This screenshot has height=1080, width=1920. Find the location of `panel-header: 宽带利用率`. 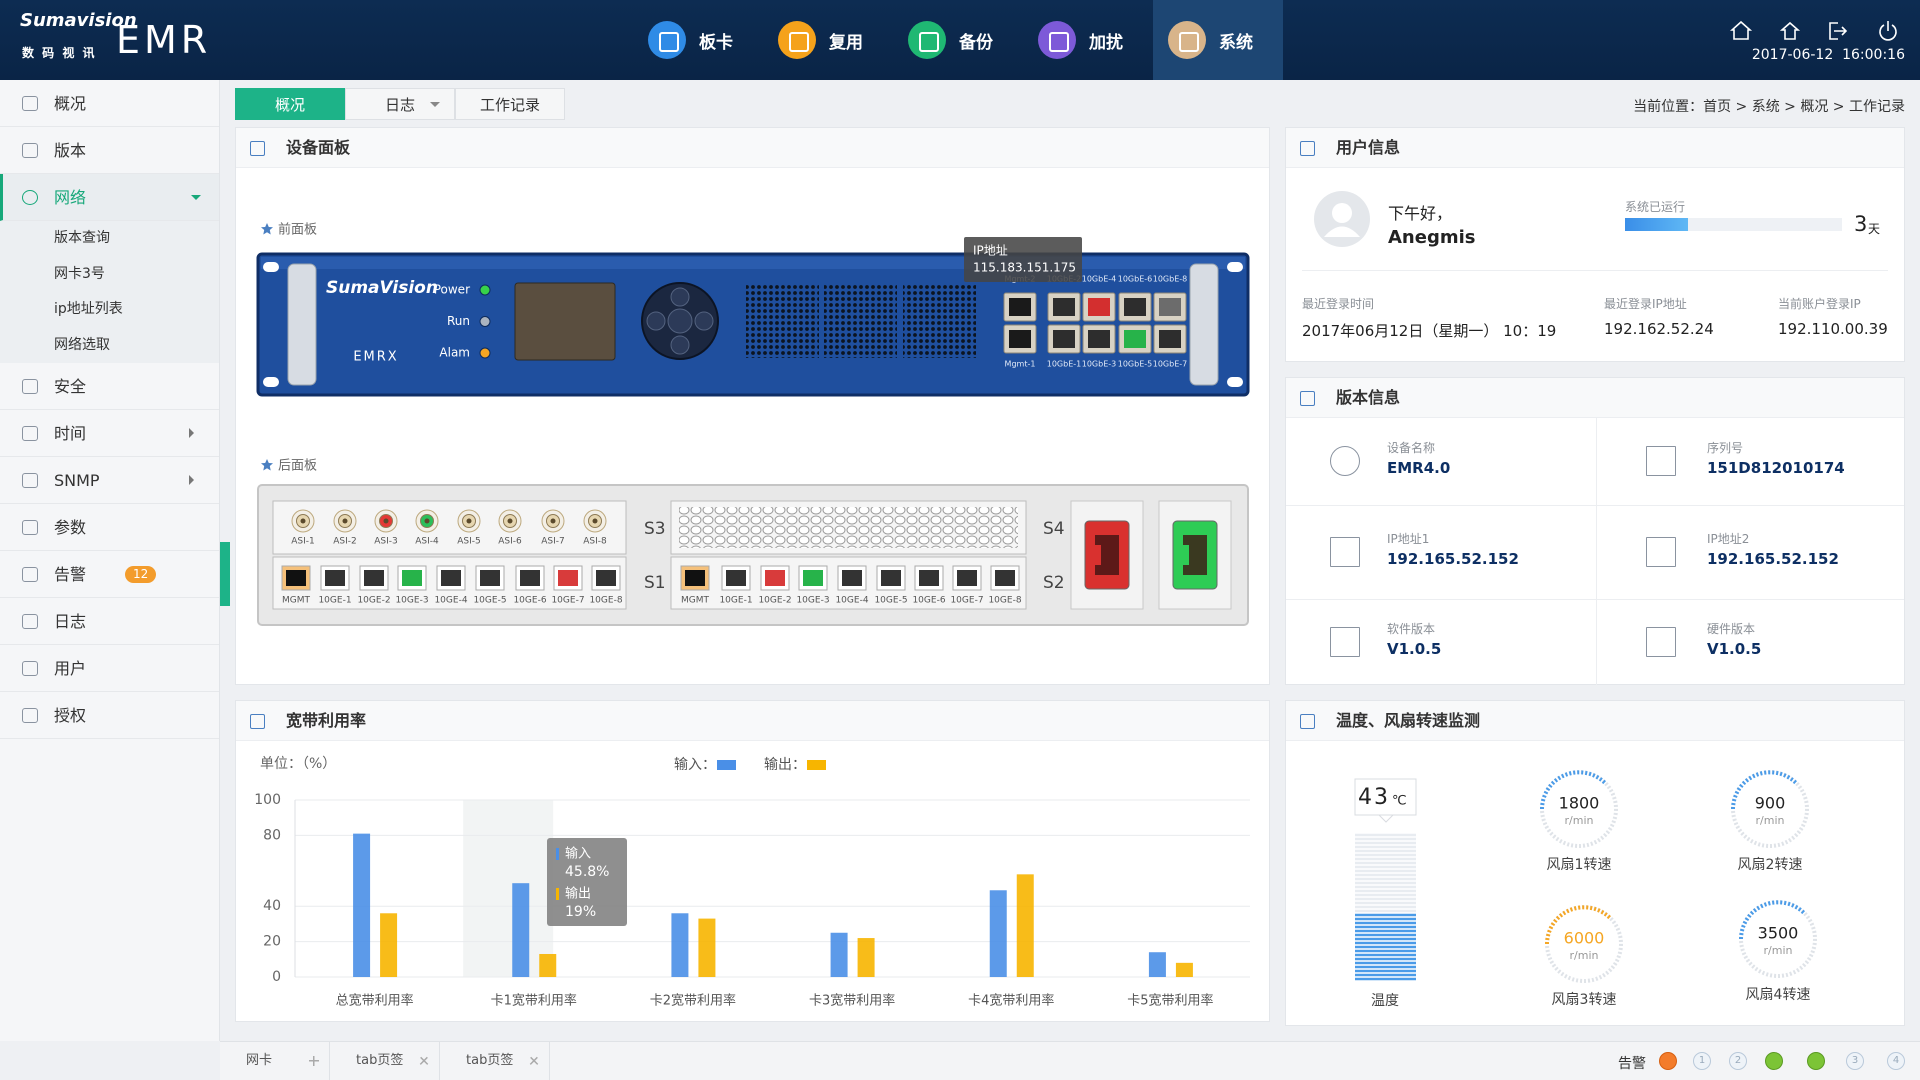

panel-header: 宽带利用率 is located at coordinates (752, 721).